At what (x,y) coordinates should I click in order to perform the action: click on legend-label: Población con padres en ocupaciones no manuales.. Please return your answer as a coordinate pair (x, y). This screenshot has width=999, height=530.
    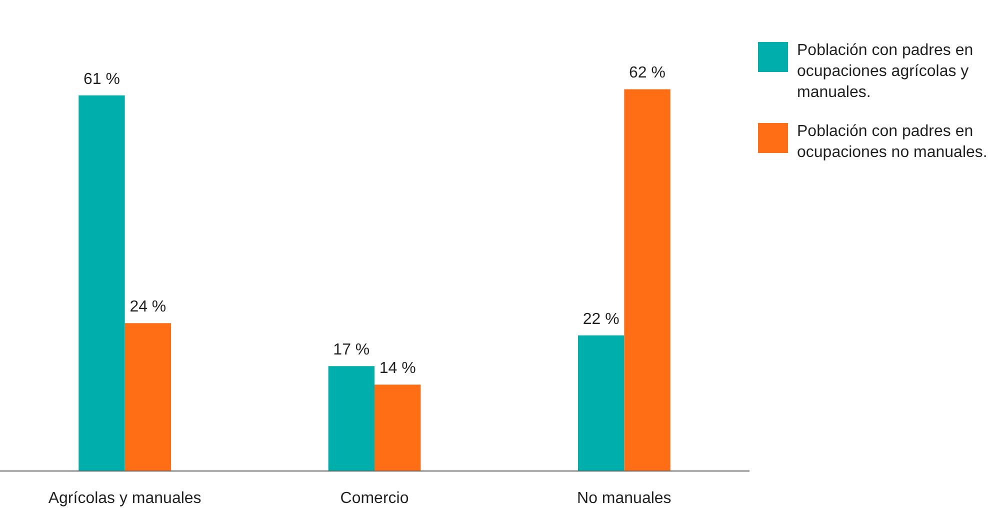
    Looking at the image, I should click on (892, 142).